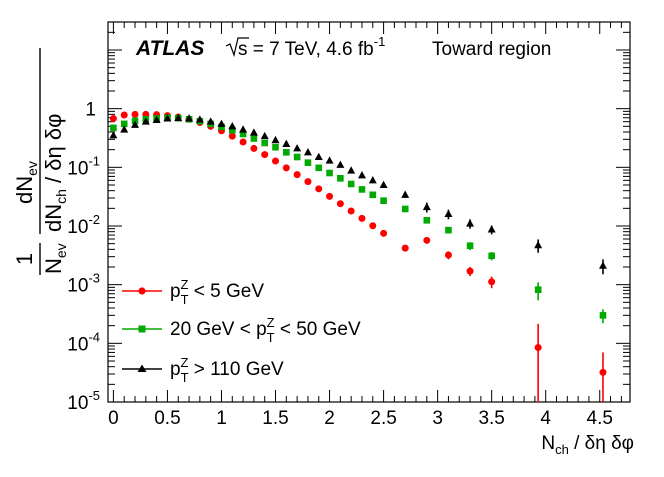 This screenshot has width=664, height=477. What do you see at coordinates (185, 299) in the screenshot?
I see `legend-1-sub: T` at bounding box center [185, 299].